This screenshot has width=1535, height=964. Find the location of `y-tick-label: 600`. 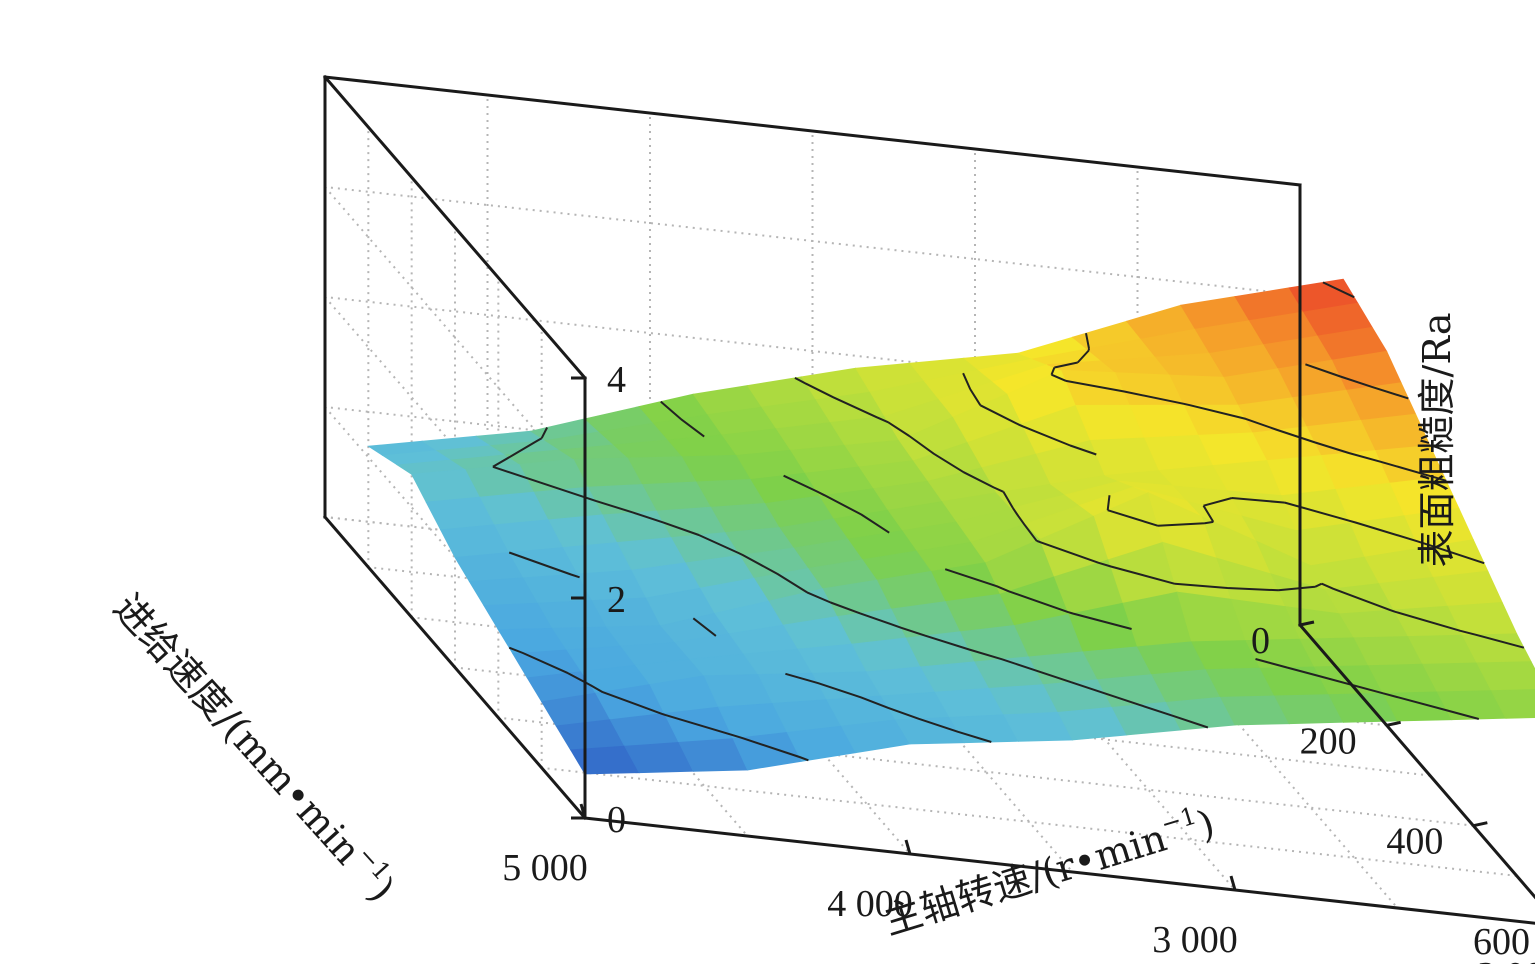

y-tick-label: 600 is located at coordinates (1501, 942).